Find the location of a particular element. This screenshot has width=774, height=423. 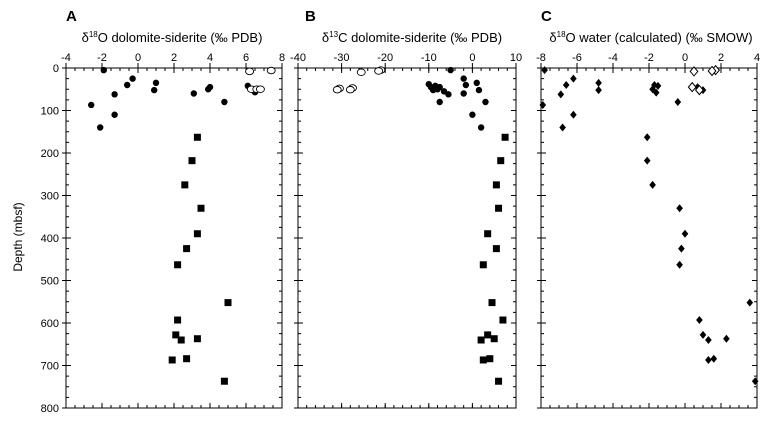

panel-title: δ13C dolomite-siderite (‰ PDB) is located at coordinates (412, 37).